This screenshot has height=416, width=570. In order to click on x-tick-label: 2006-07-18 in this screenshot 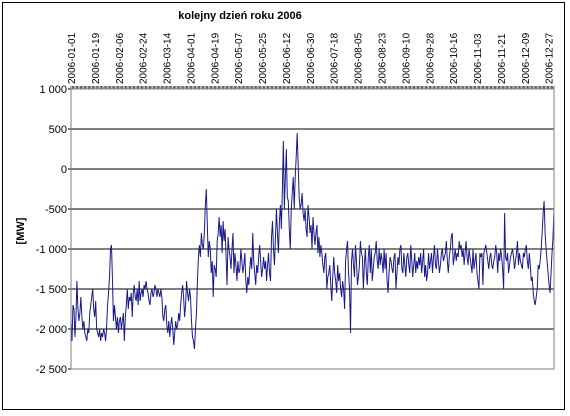, I will do `click(335, 58)`.